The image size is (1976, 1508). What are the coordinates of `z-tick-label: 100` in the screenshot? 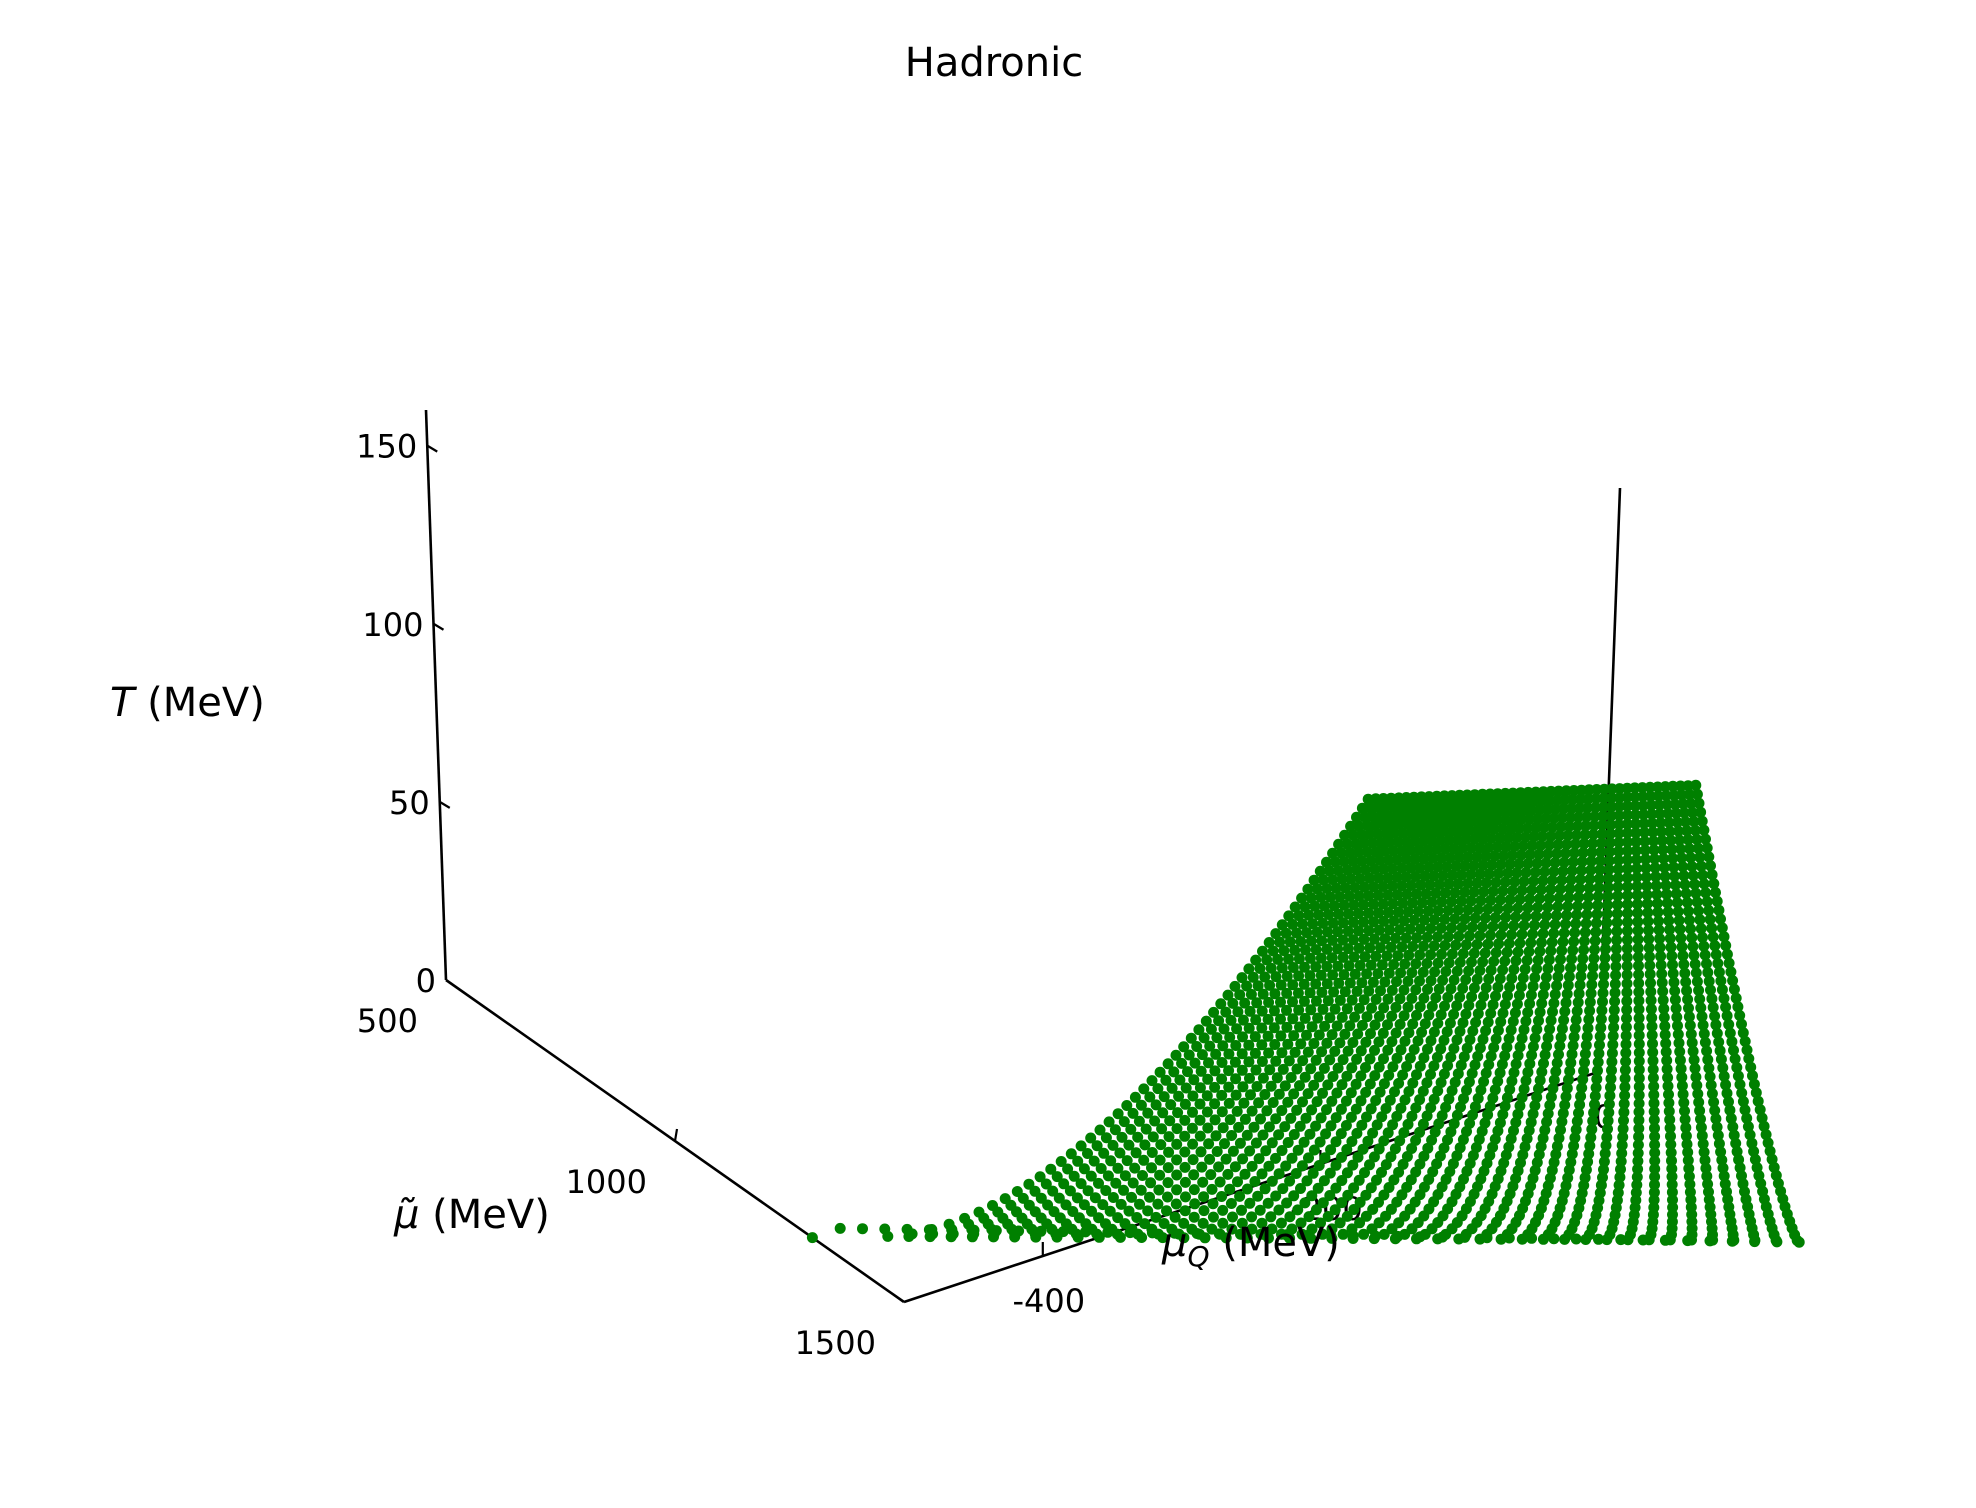 It's located at (392, 625).